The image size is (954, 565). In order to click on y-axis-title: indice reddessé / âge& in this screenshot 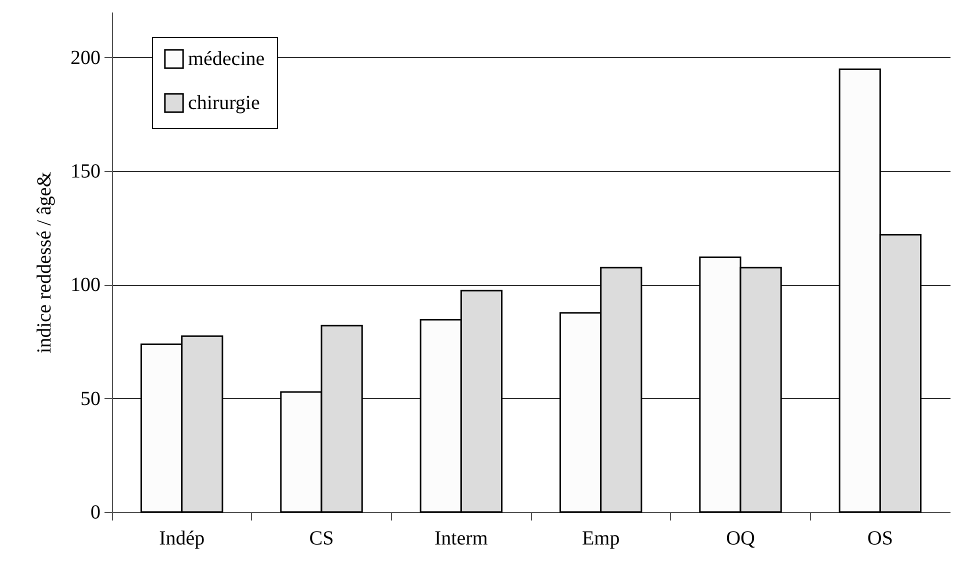, I will do `click(45, 262)`.